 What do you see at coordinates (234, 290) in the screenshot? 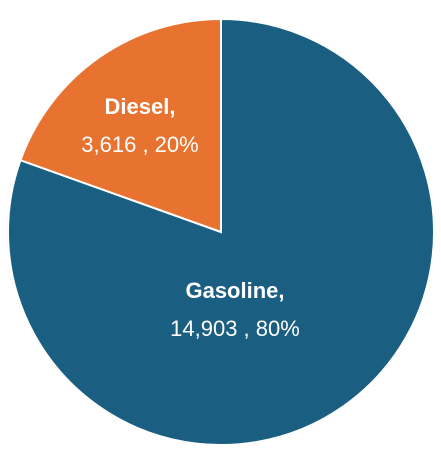
I see `slice-name: Gasoline,` at bounding box center [234, 290].